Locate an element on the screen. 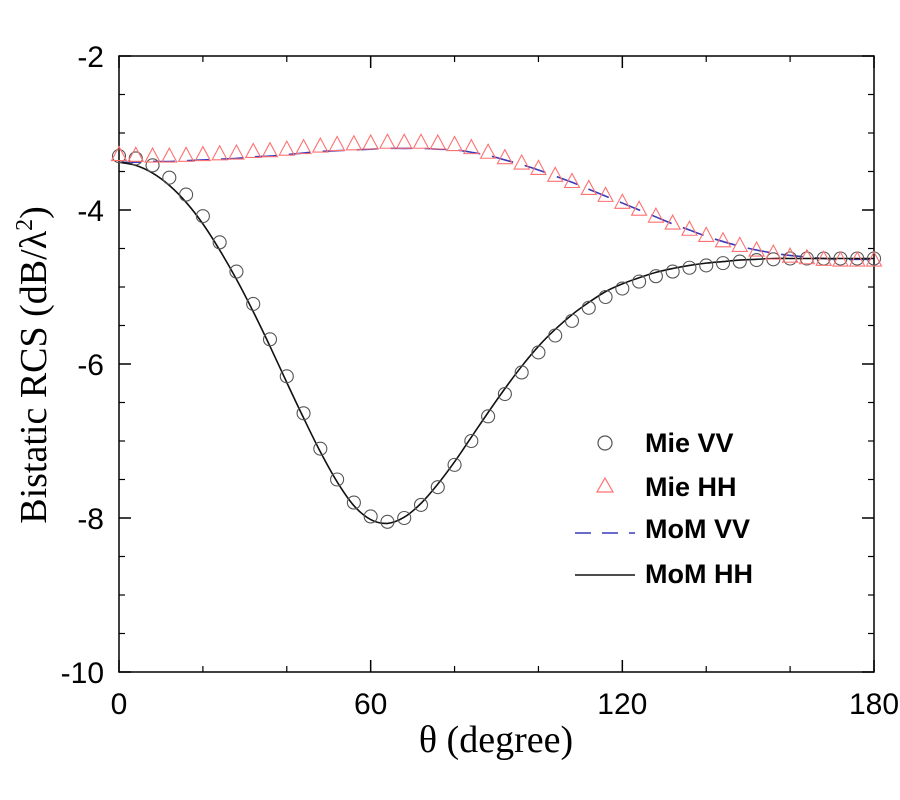  x-tick-labels: 0 60 120 180 is located at coordinates (505, 704).